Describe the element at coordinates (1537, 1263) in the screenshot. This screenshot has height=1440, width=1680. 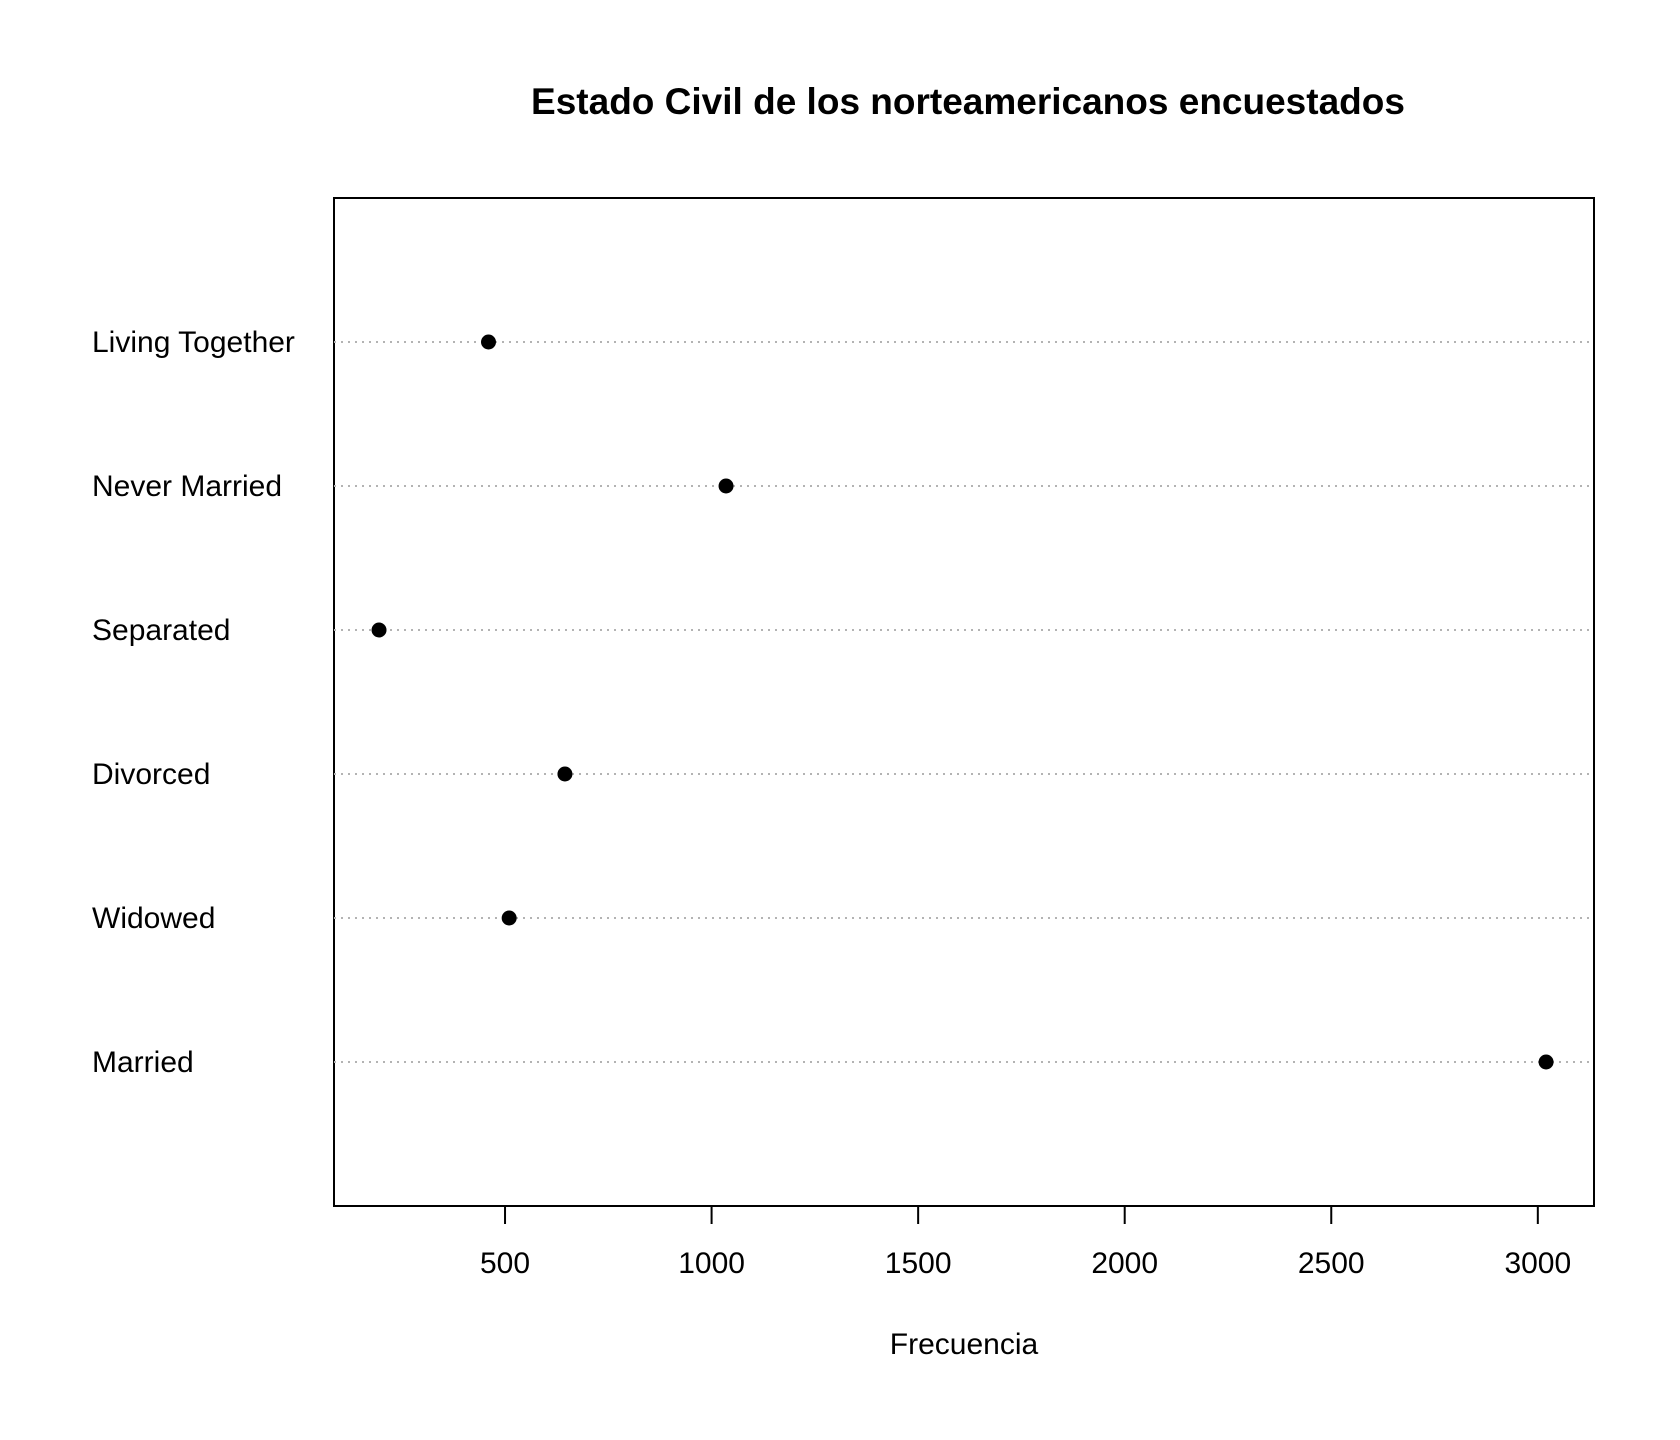
I see `x-tick-label: 3000` at that location.